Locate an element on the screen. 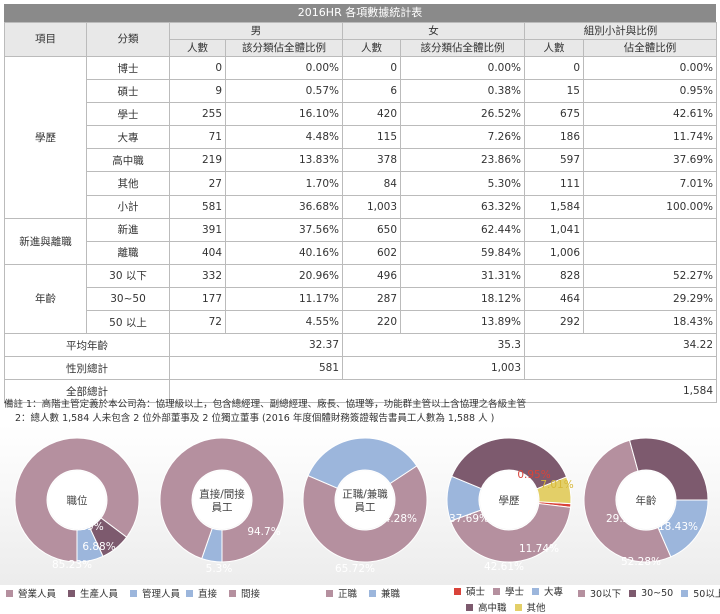 This screenshot has height=614, width=720. gender-total-male: 581 is located at coordinates (256, 368).